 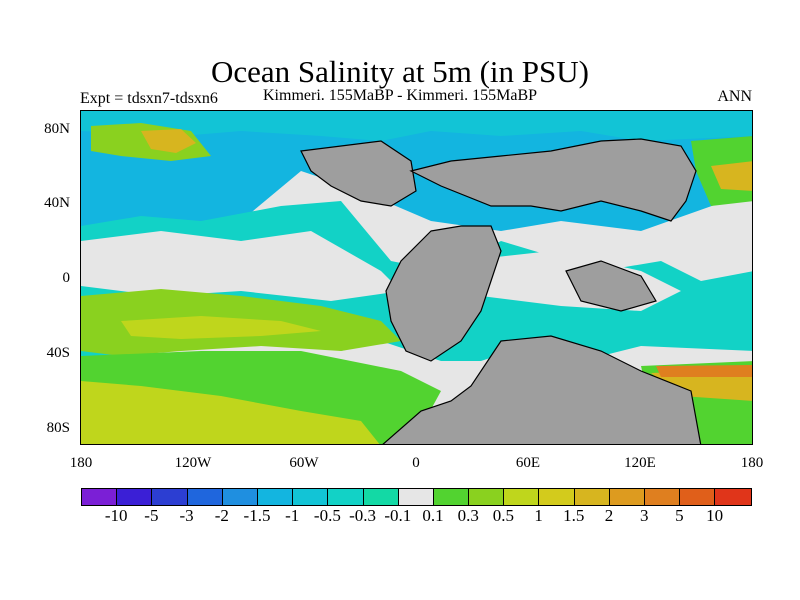 I want to click on experiment-label: Expt = tdsxn7-tdsxn6, so click(x=149, y=98).